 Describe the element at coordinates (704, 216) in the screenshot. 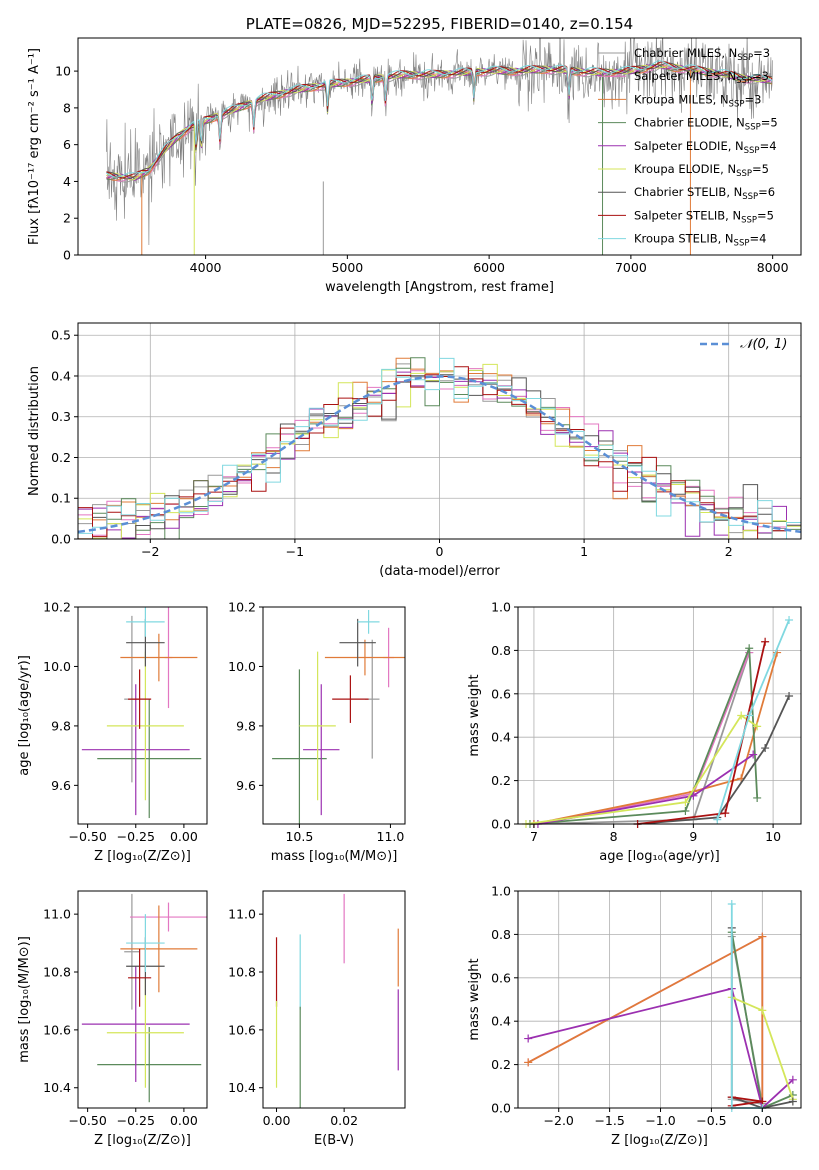

I see `legend-label: Salpeter STELIB, NSSP=5` at that location.